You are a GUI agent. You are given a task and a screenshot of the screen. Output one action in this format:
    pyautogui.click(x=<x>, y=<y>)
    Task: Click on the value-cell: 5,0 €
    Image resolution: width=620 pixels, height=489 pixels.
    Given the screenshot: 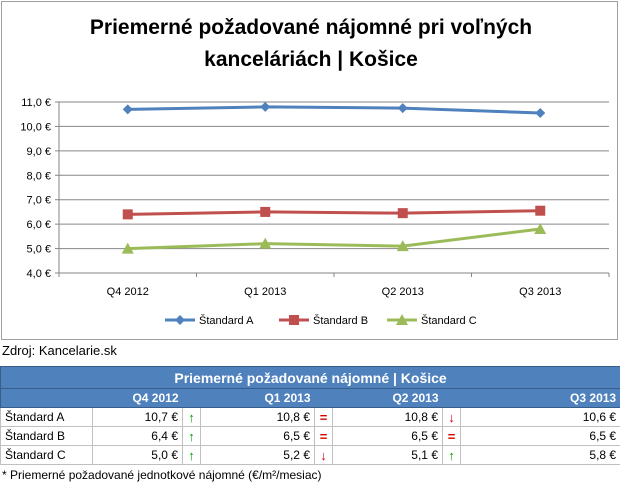 What is the action you would take?
    pyautogui.click(x=137, y=455)
    